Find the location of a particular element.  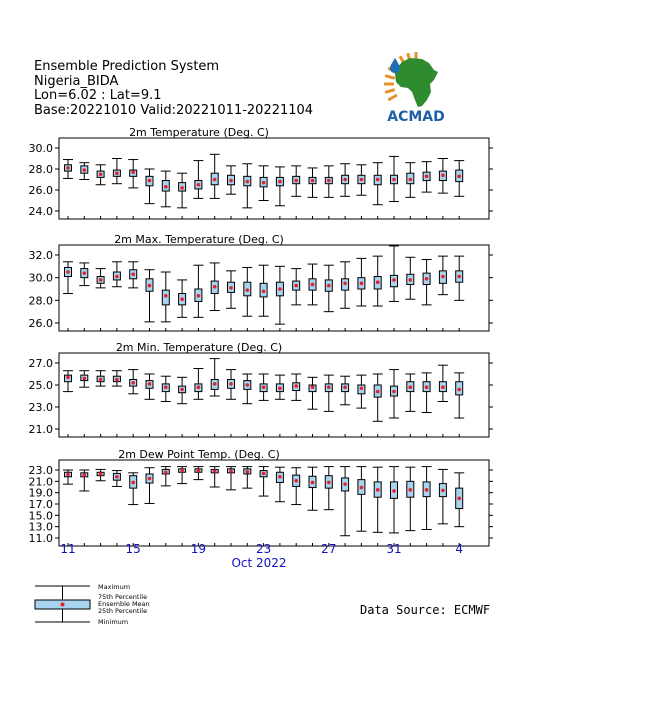

header-dates: Base:20221010 Valid:20221011-20221104 is located at coordinates (174, 110).